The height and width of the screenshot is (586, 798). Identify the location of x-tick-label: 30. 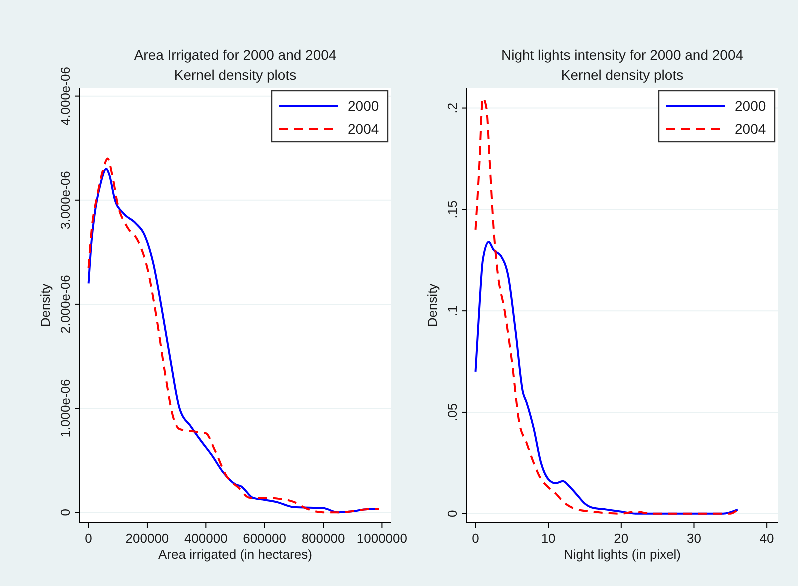
(694, 538).